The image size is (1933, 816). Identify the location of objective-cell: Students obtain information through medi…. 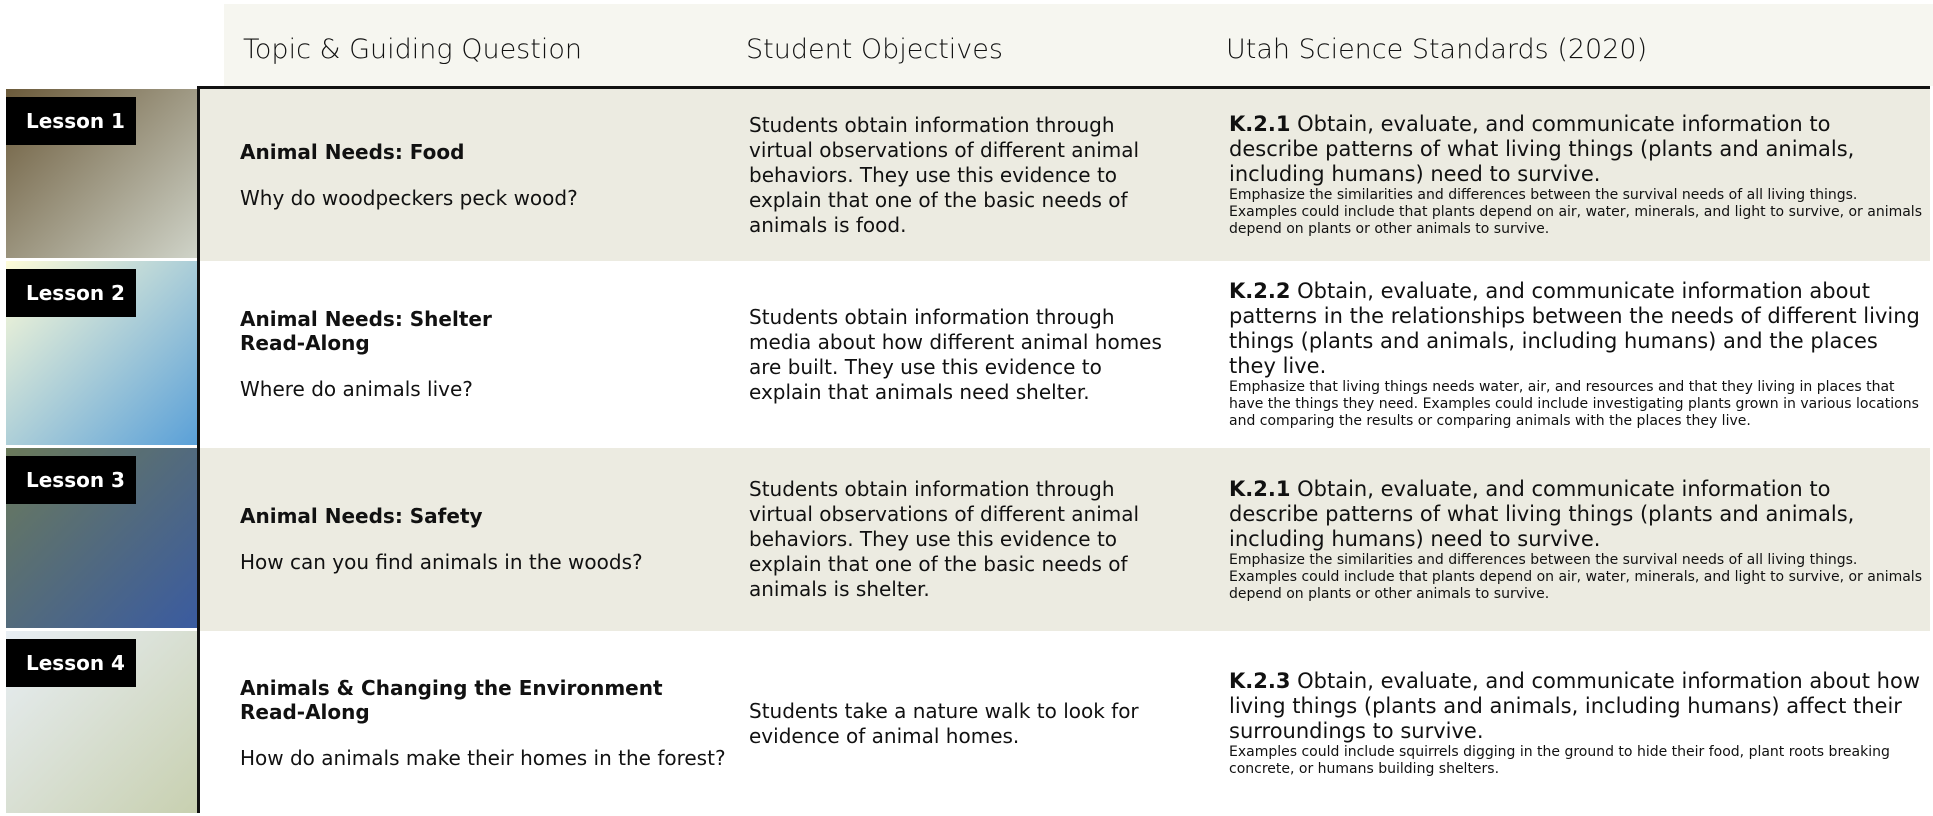
(964, 354).